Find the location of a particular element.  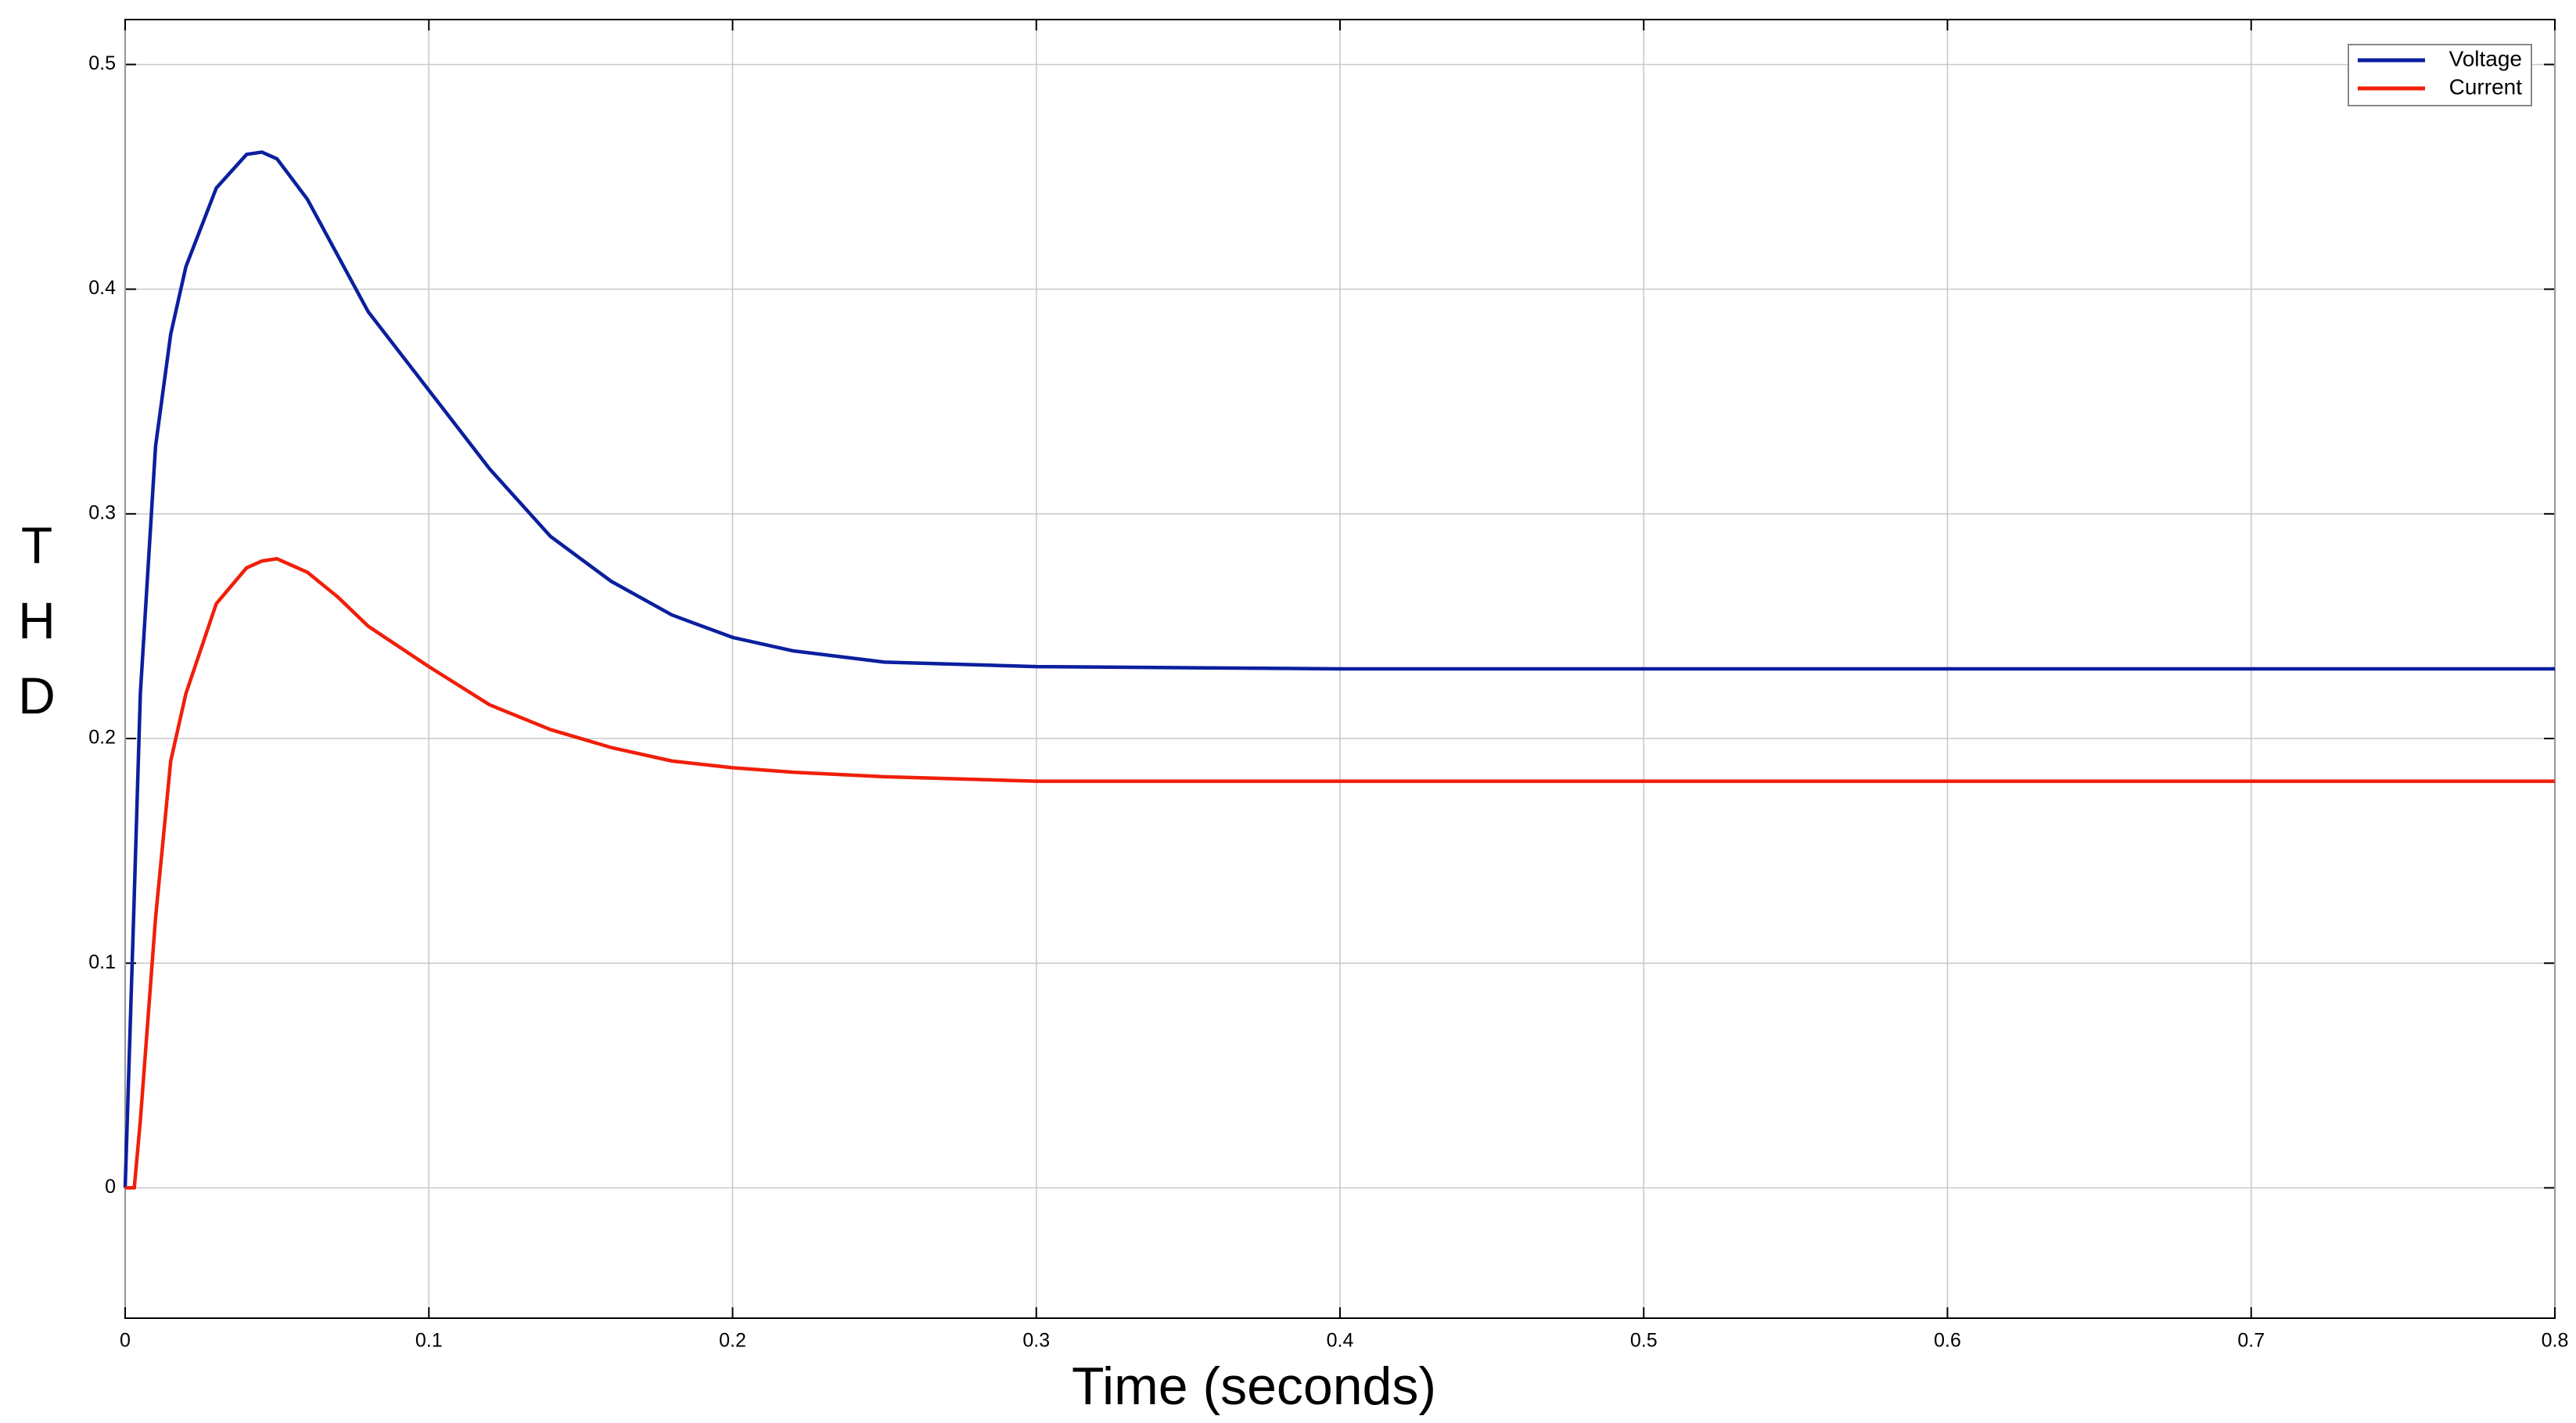

x-axis-label: Time (seconds) is located at coordinates (1254, 1386).